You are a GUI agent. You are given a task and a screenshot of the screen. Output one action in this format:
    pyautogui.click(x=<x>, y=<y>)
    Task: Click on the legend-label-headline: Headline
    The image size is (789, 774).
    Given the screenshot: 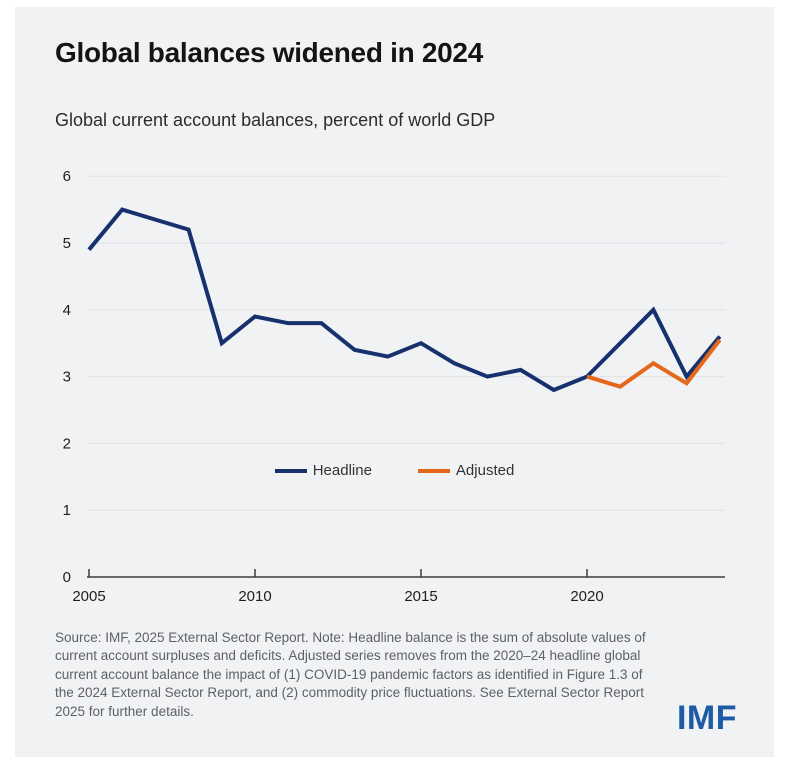 What is the action you would take?
    pyautogui.click(x=342, y=470)
    